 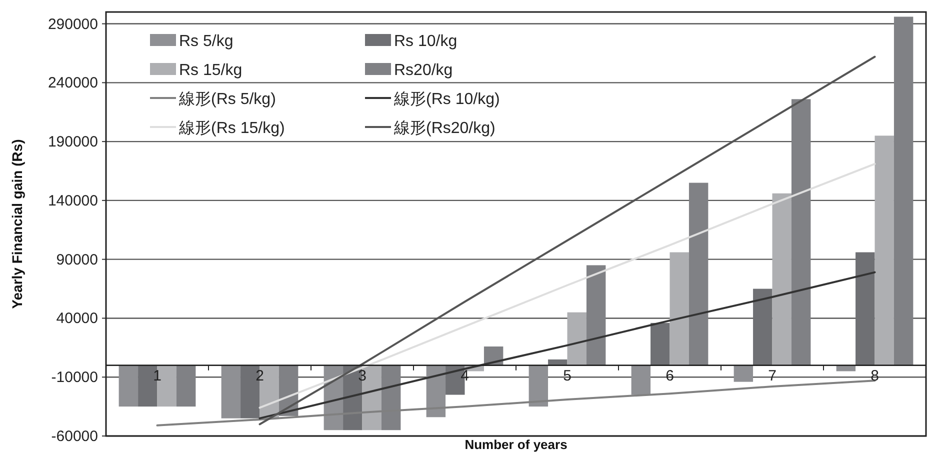 What do you see at coordinates (516, 444) in the screenshot?
I see `x-axis-title: Number of years` at bounding box center [516, 444].